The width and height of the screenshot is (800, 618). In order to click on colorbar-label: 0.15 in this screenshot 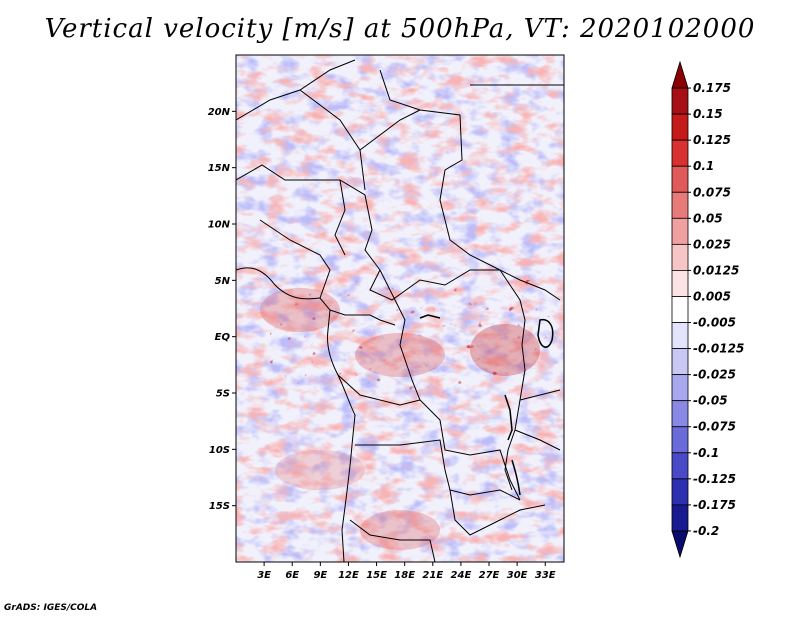, I will do `click(708, 114)`.